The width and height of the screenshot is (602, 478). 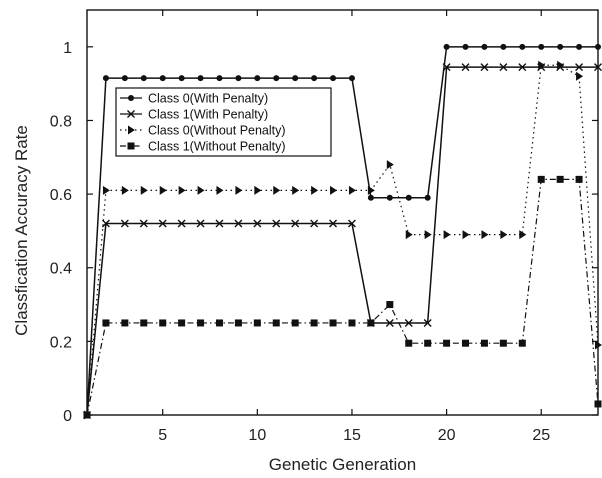 What do you see at coordinates (447, 435) in the screenshot?
I see `x-tick-label: 20` at bounding box center [447, 435].